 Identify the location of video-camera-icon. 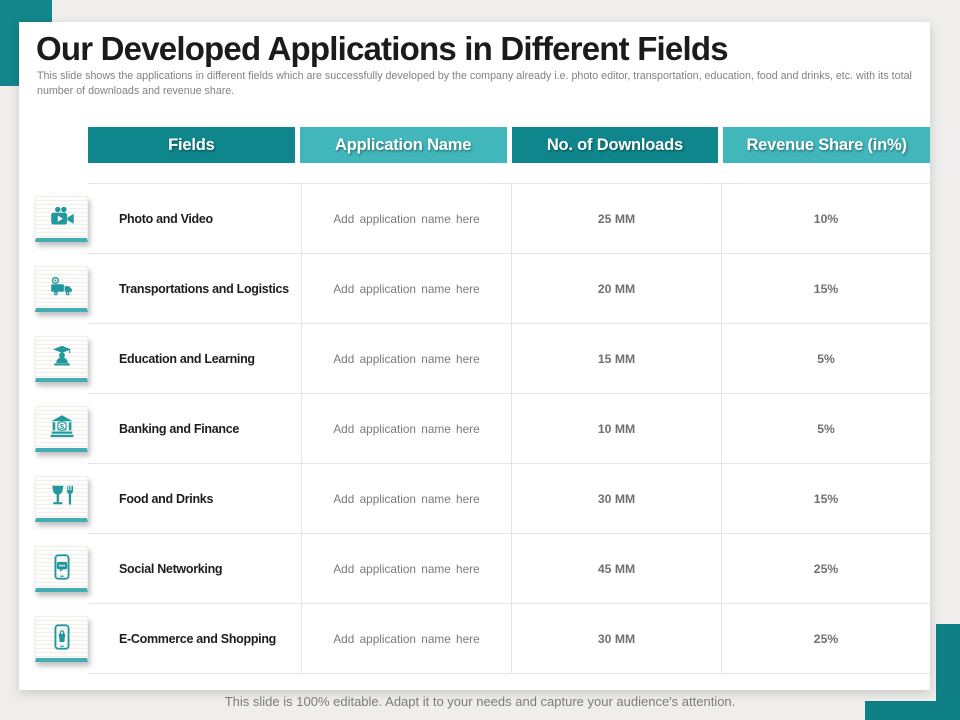
(62, 217).